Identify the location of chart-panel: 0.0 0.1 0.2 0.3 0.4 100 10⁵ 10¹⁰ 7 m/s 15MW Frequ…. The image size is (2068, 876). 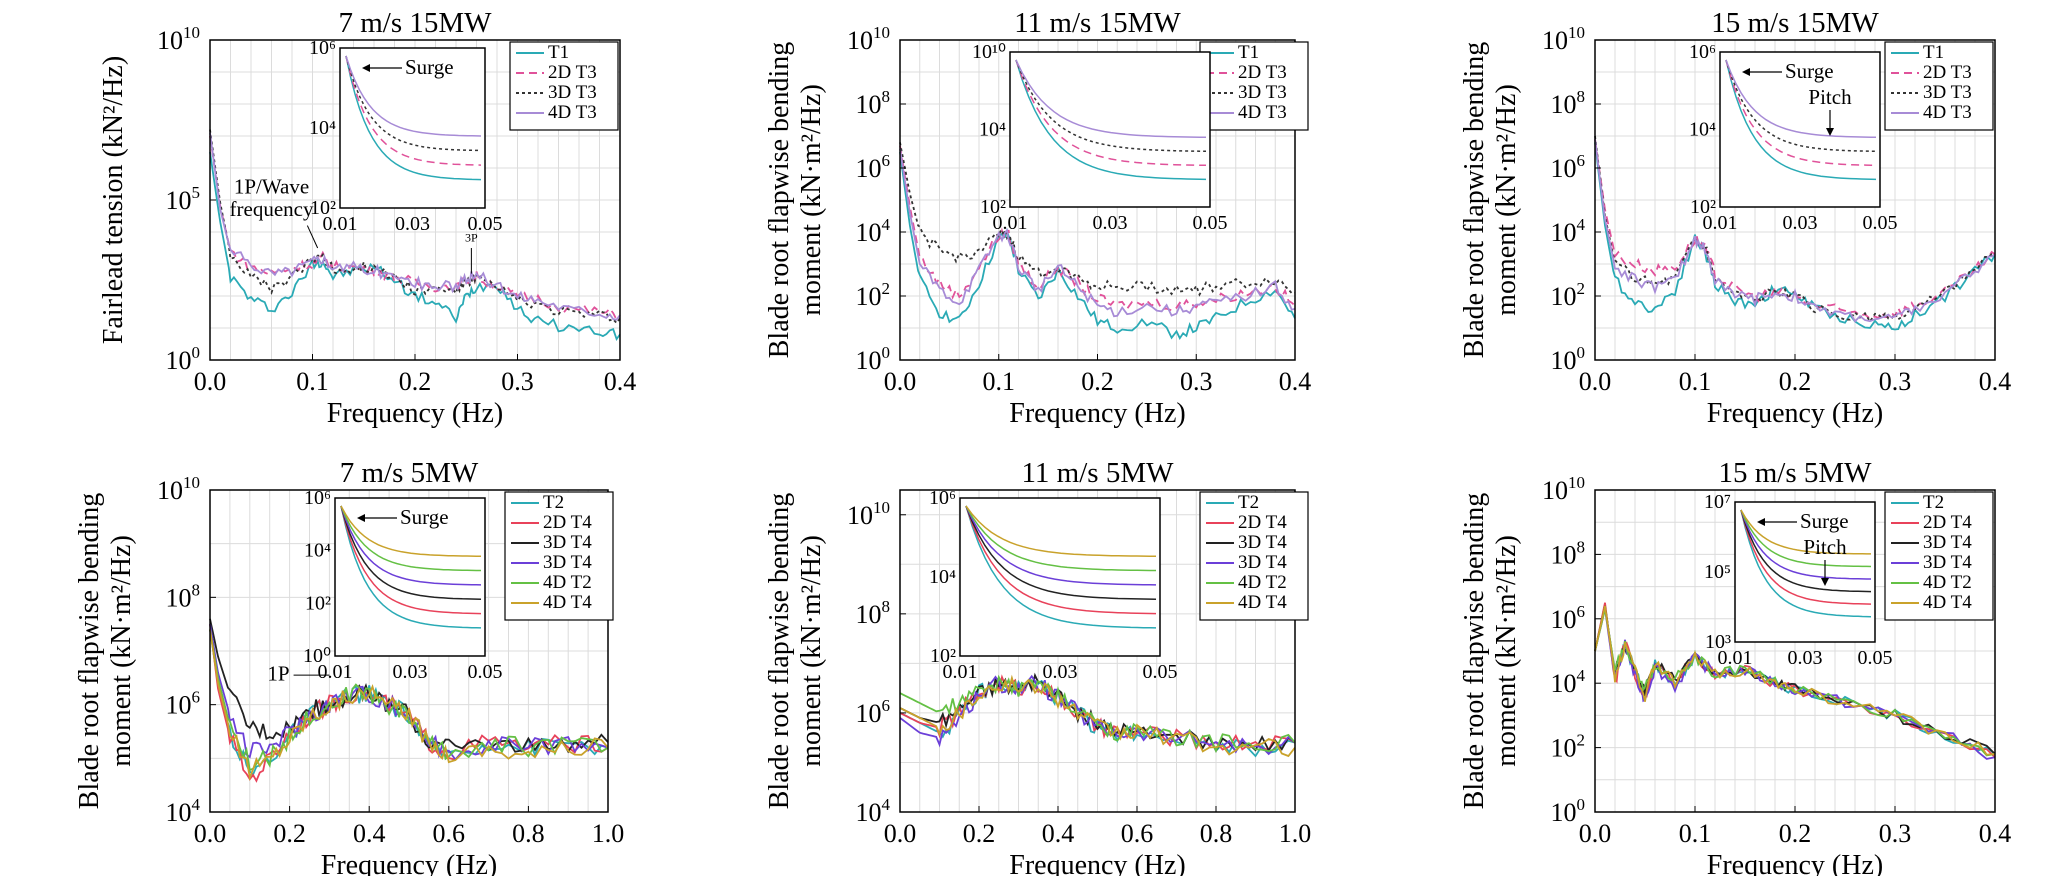
(367, 218).